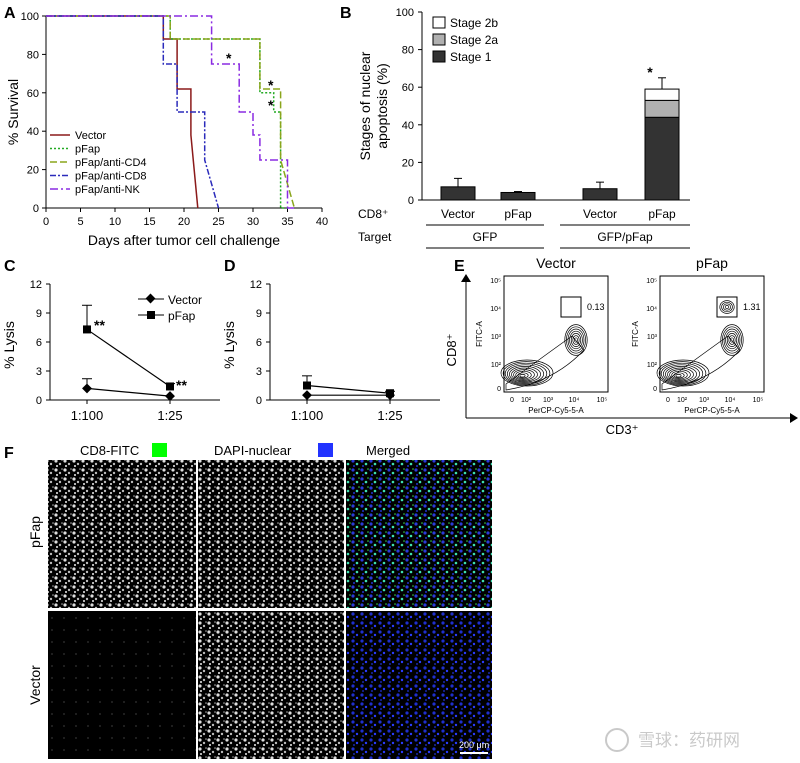  What do you see at coordinates (307, 415) in the screenshot?
I see `tick-label: 1:100` at bounding box center [307, 415].